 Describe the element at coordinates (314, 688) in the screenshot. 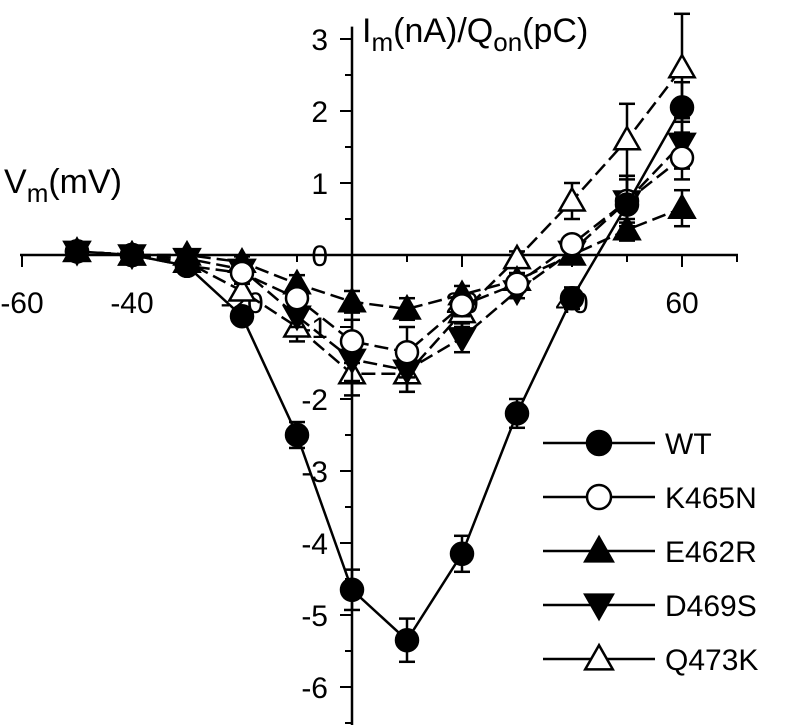

I see `y-tick-label: -6` at that location.